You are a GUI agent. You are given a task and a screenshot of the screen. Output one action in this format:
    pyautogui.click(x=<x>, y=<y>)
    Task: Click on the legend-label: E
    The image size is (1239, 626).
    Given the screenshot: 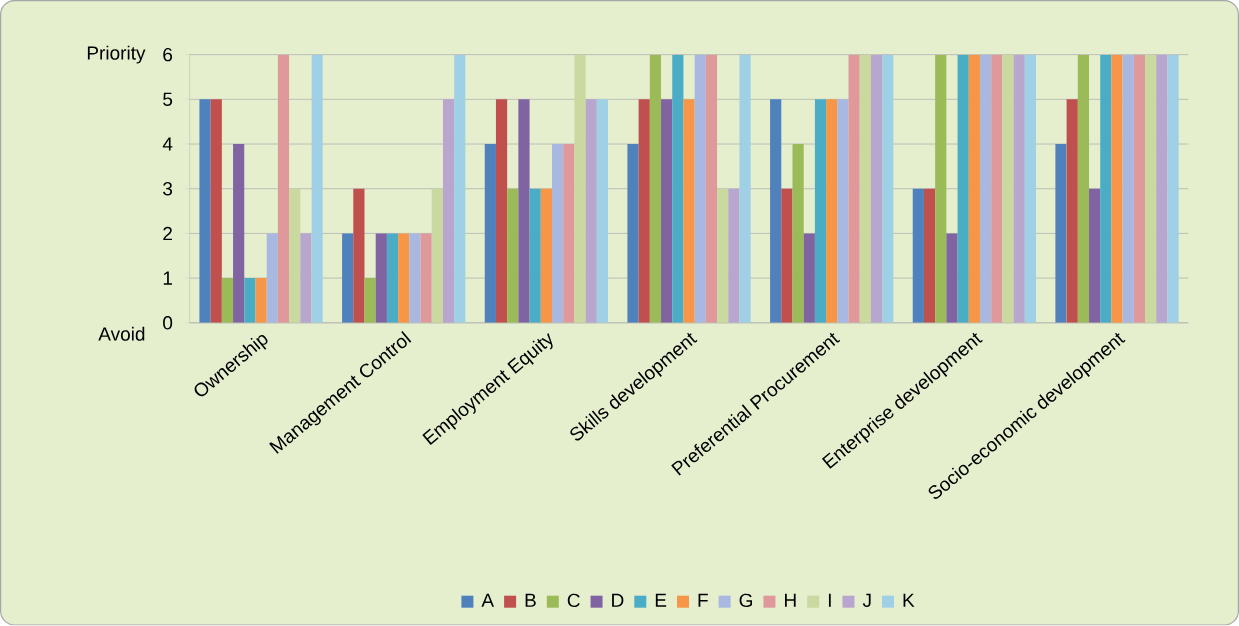 What is the action you would take?
    pyautogui.click(x=661, y=600)
    